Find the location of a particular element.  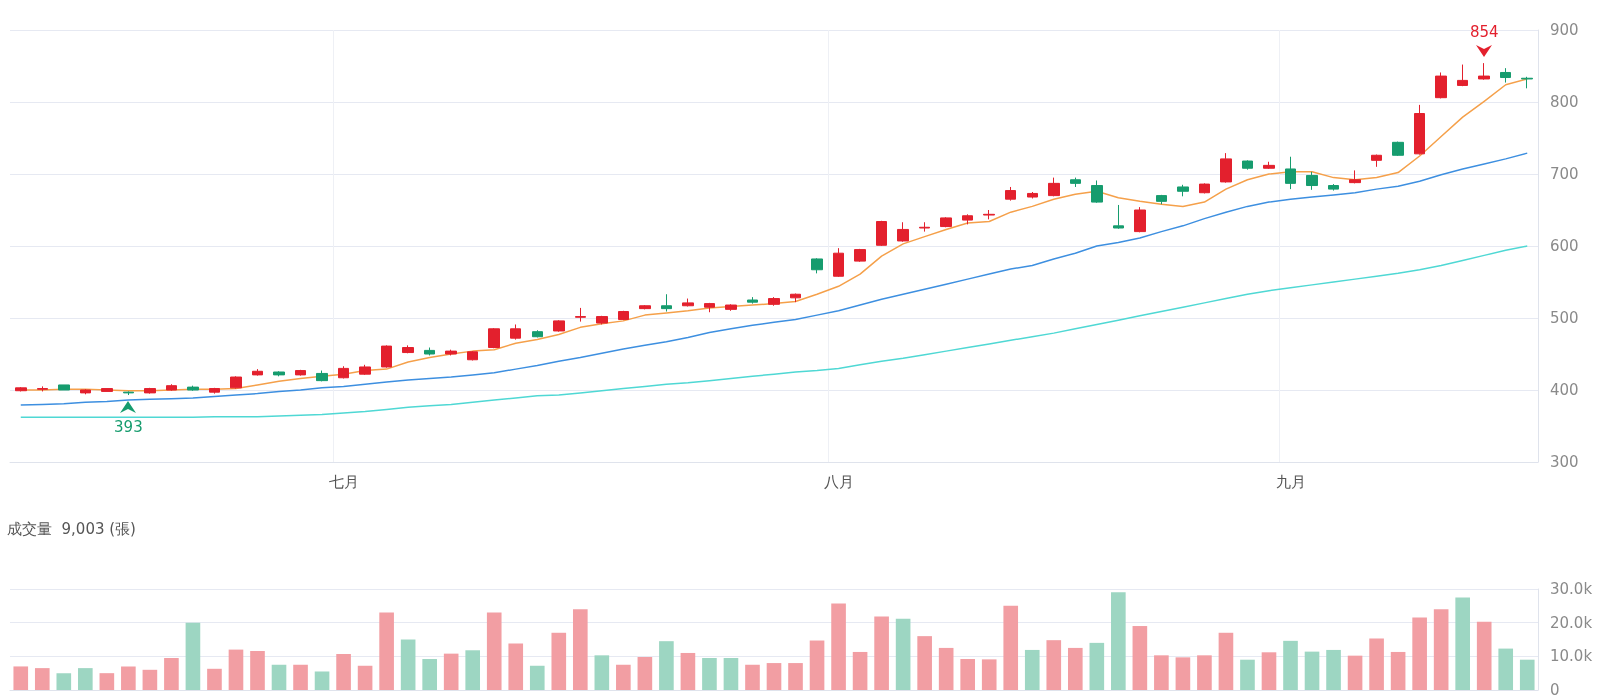

y-tick-label: 600 is located at coordinates (1564, 246).